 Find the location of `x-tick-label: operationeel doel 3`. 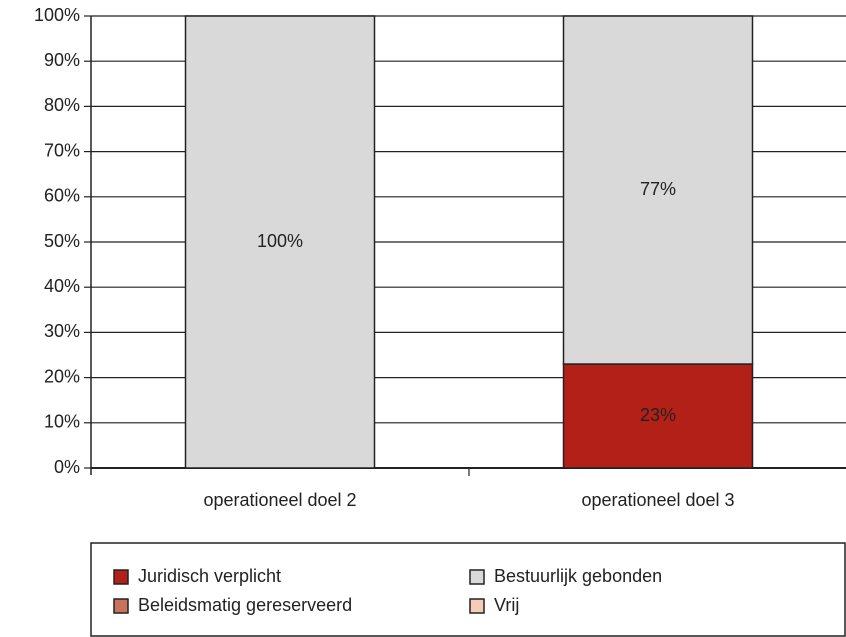

x-tick-label: operationeel doel 3 is located at coordinates (657, 500).